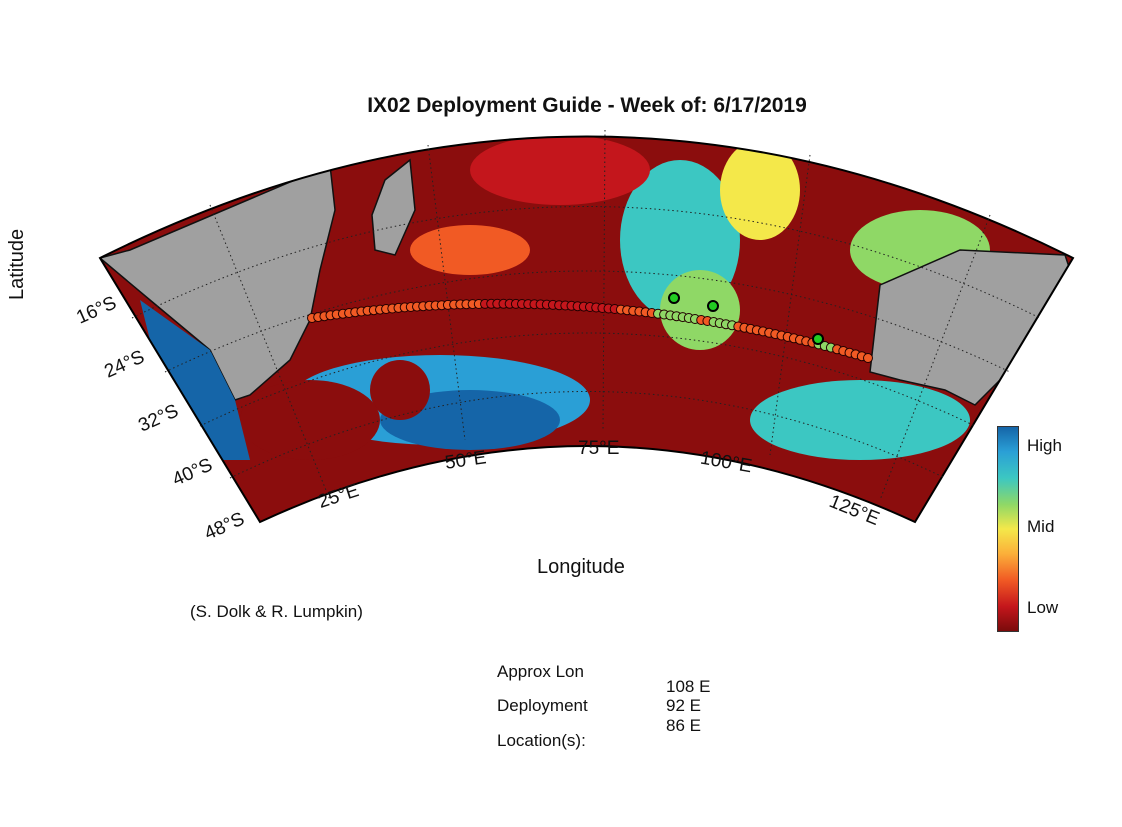  Describe the element at coordinates (17, 264) in the screenshot. I see `y-axis-label: Latitude` at that location.